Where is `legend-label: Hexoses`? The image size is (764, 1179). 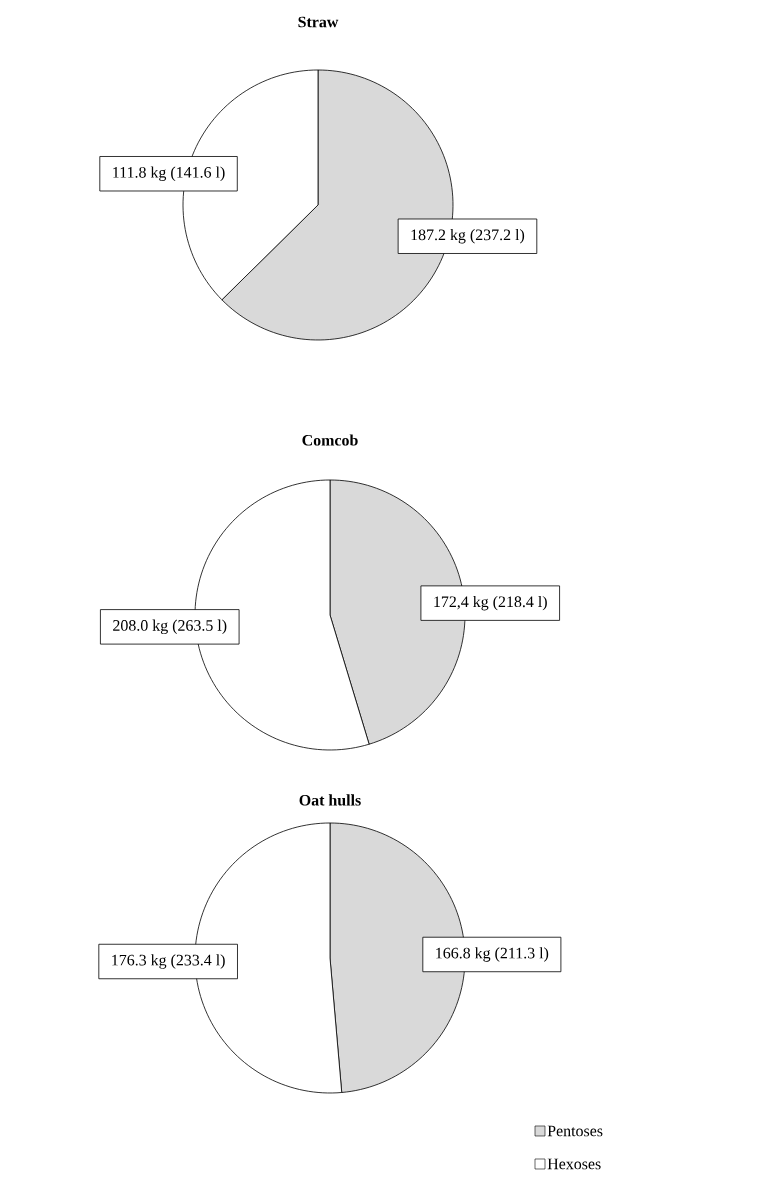
legend-label: Hexoses is located at coordinates (574, 1164).